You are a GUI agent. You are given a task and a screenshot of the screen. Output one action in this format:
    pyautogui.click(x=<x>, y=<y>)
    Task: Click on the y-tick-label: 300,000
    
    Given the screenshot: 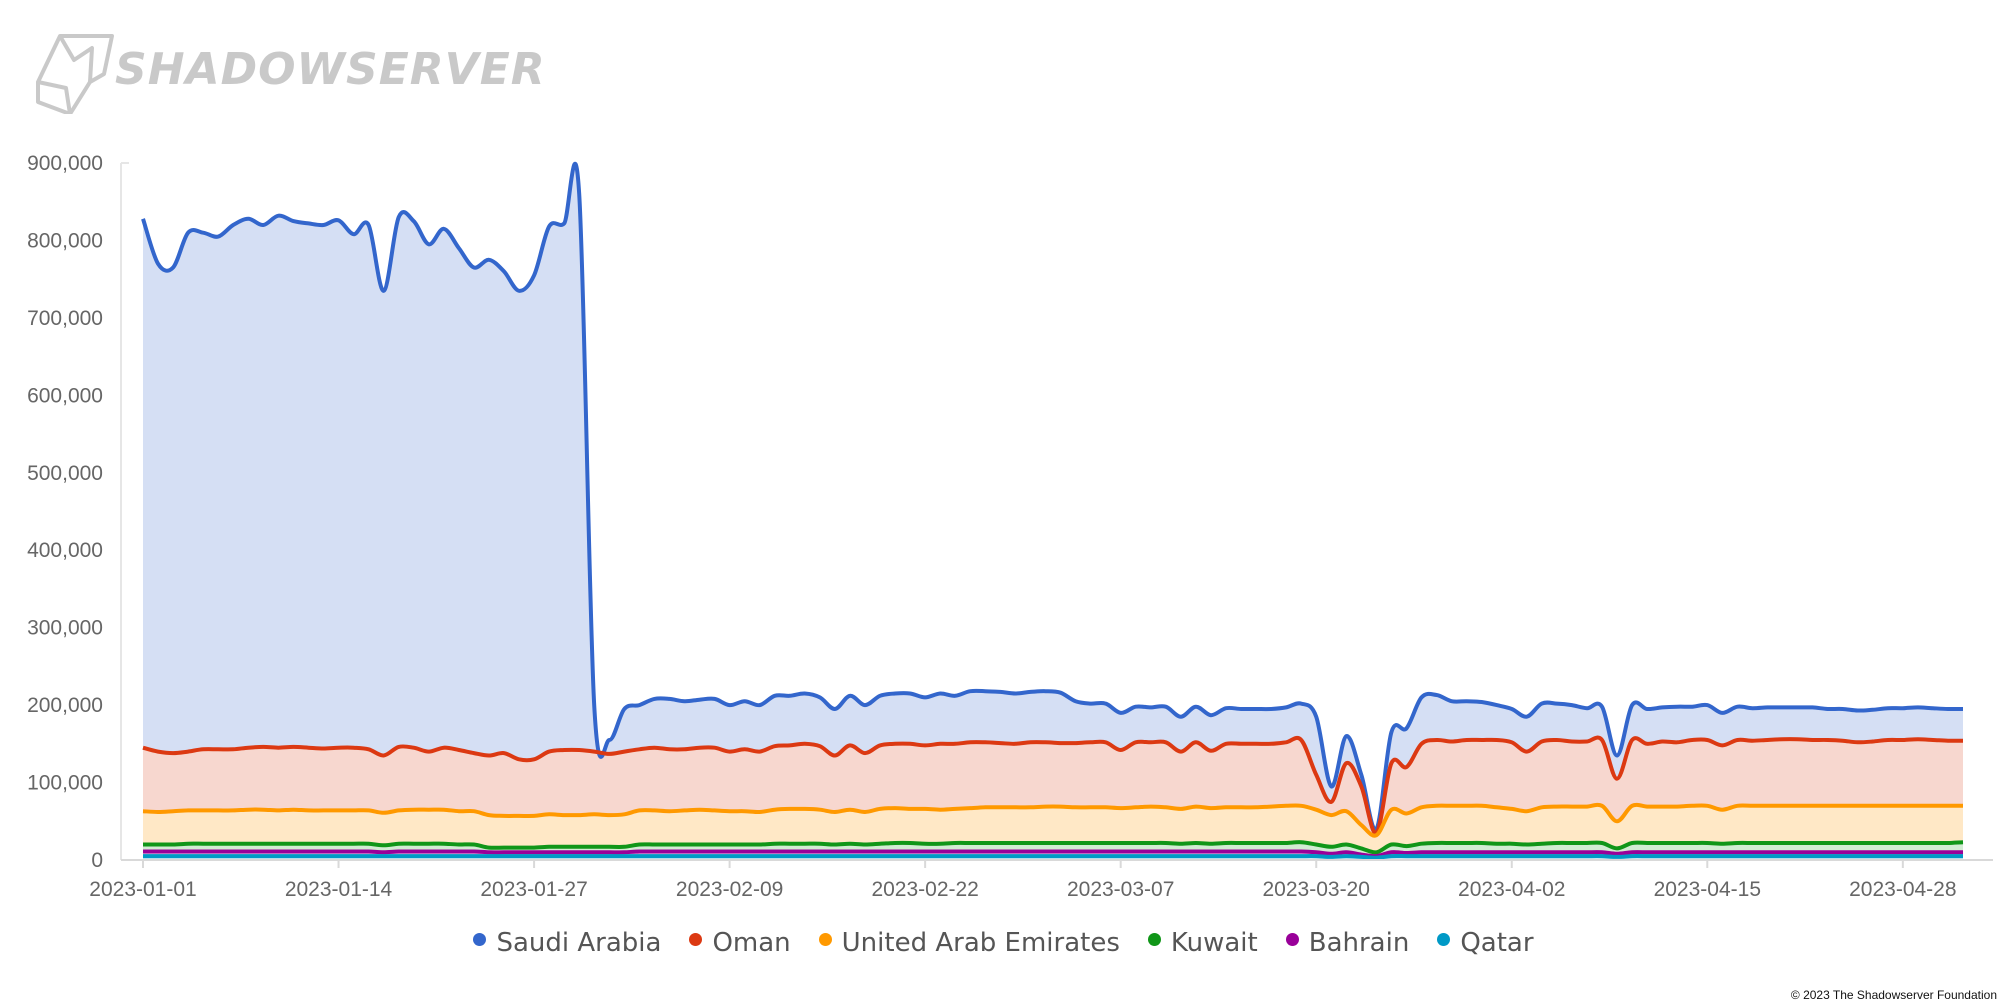 What is the action you would take?
    pyautogui.click(x=65, y=628)
    